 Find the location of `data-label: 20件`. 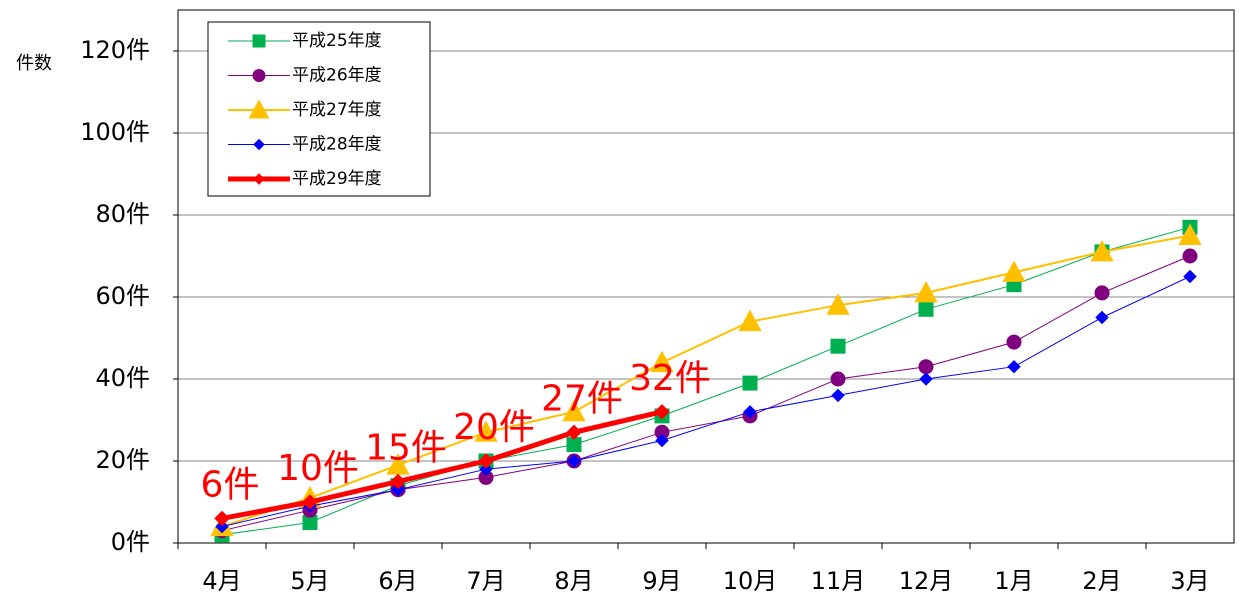

data-label: 20件 is located at coordinates (494, 427).